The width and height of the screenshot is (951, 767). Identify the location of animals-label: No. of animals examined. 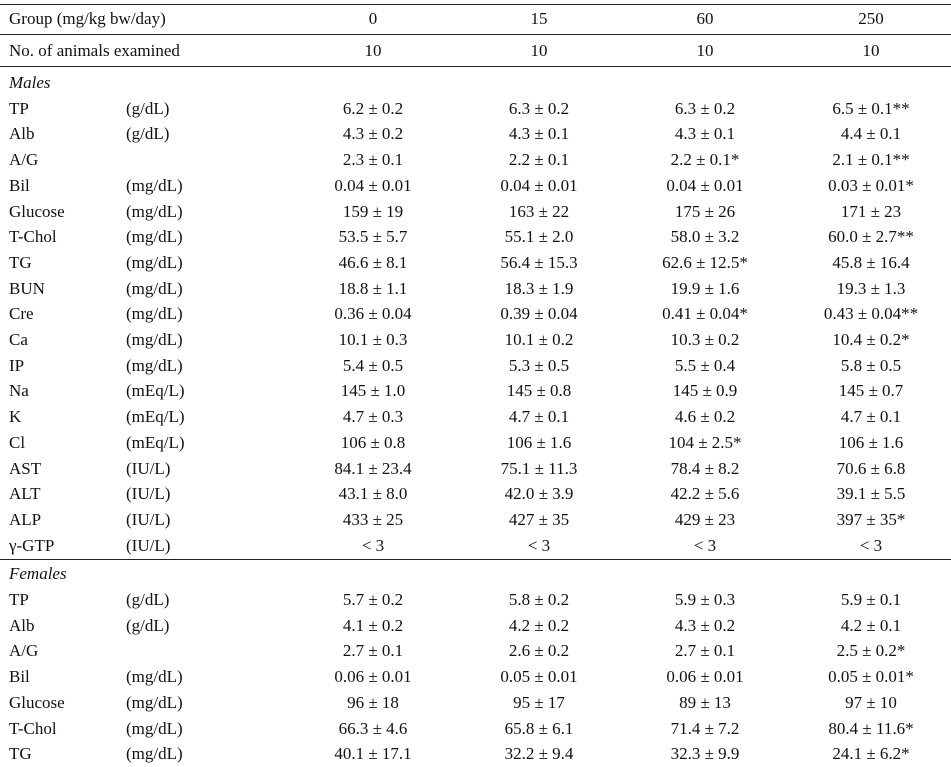
(94, 50).